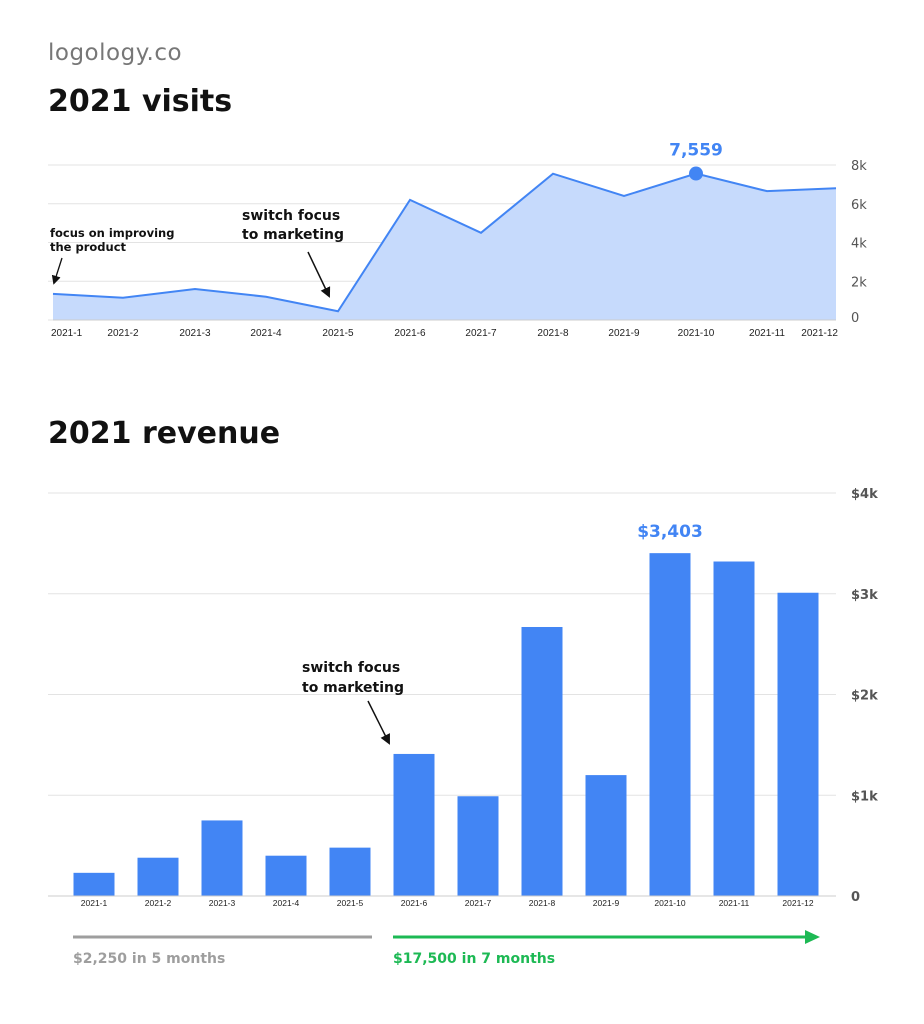 Image resolution: width=924 pixels, height=1024 pixels. What do you see at coordinates (266, 333) in the screenshot?
I see `visits-x-tick-label: 2021-4` at bounding box center [266, 333].